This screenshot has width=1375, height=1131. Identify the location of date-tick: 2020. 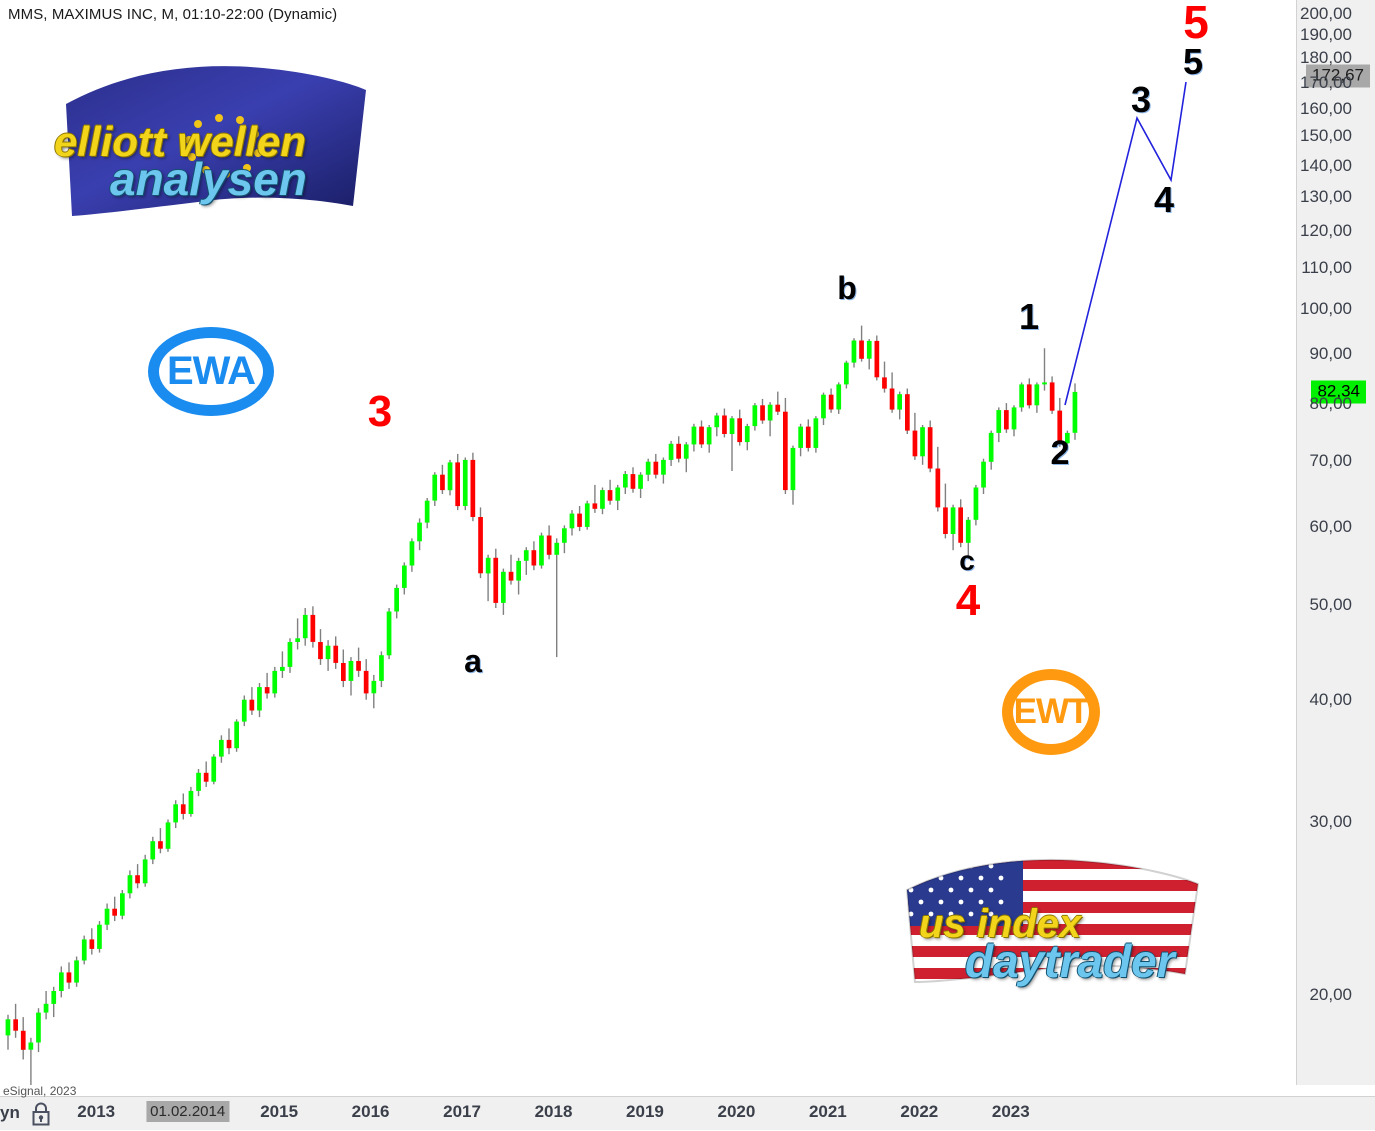
(736, 1111).